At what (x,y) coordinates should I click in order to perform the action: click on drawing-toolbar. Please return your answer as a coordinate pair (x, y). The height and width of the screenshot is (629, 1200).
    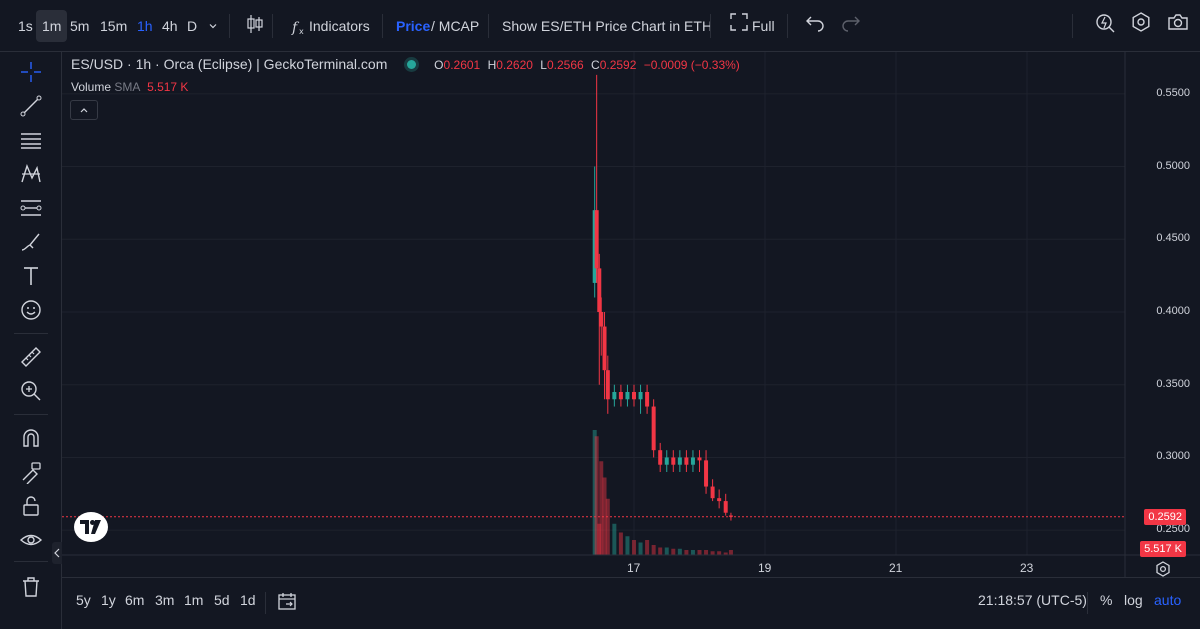
    Looking at the image, I should click on (31, 340).